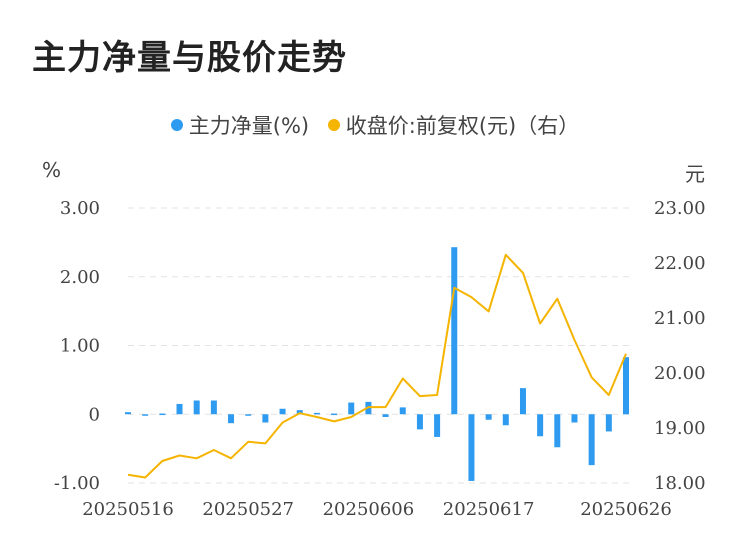 The width and height of the screenshot is (750, 558). Describe the element at coordinates (462, 126) in the screenshot. I see `legend-label-close-price: 收盘价:前复权(元)（右）` at that location.